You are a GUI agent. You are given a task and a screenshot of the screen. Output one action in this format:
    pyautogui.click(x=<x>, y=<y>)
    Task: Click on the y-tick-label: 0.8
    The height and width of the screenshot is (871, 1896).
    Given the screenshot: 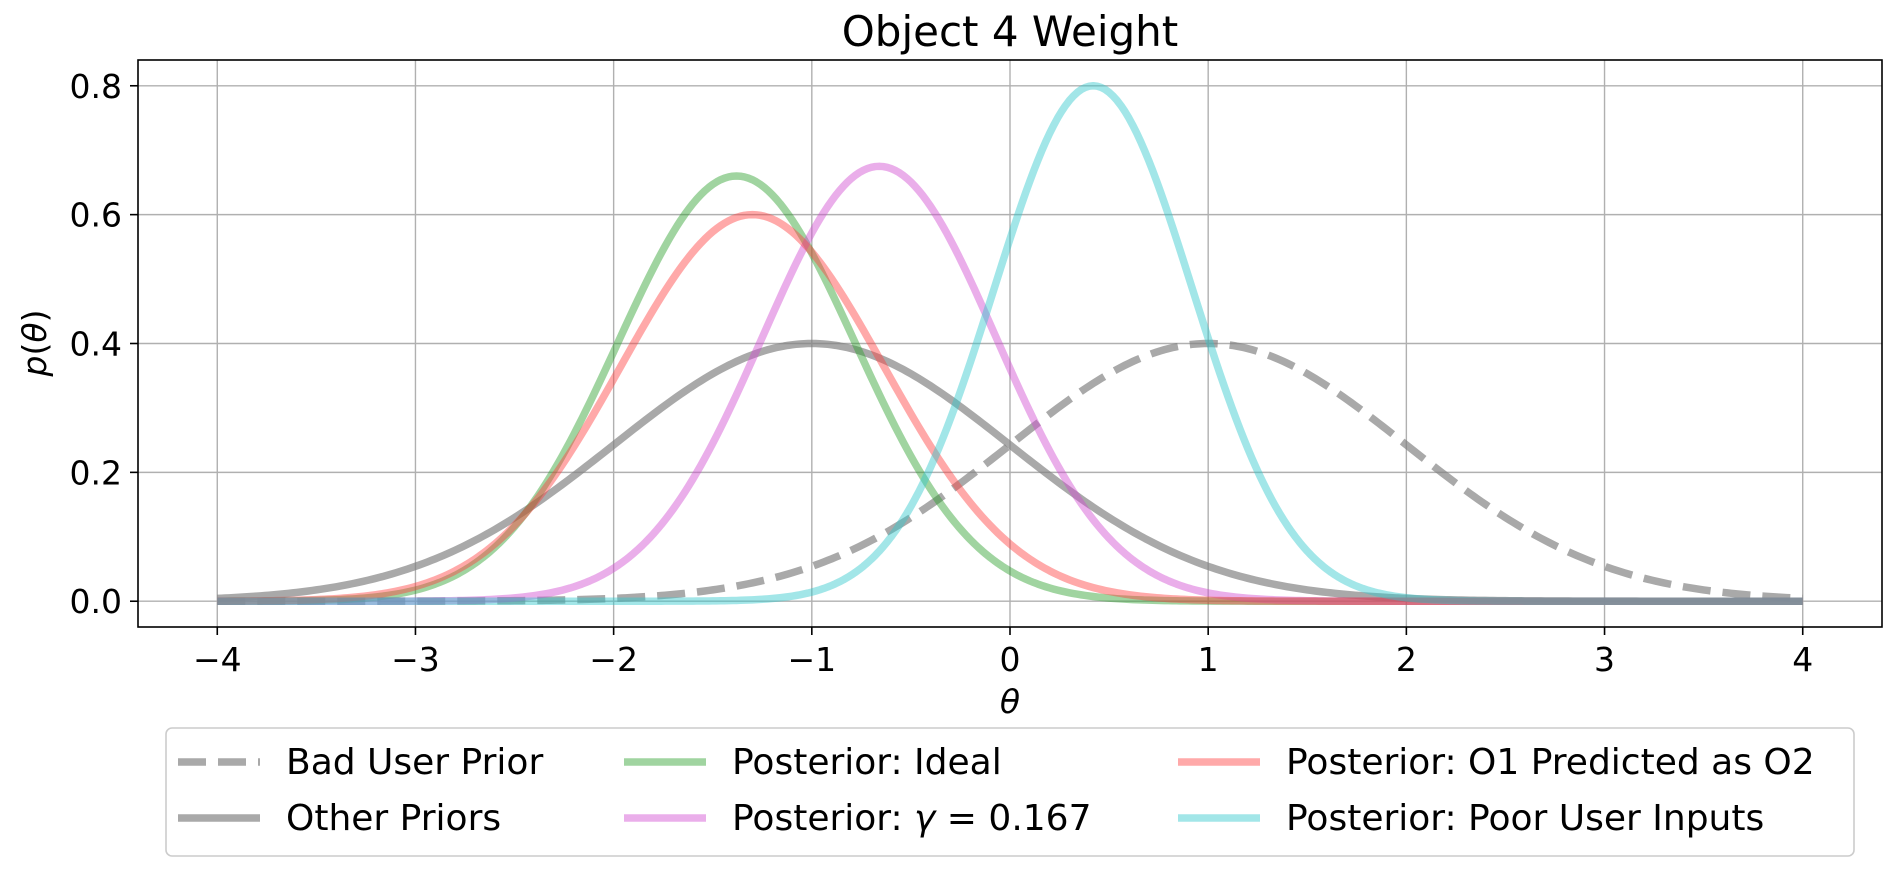 What is the action you would take?
    pyautogui.click(x=96, y=86)
    